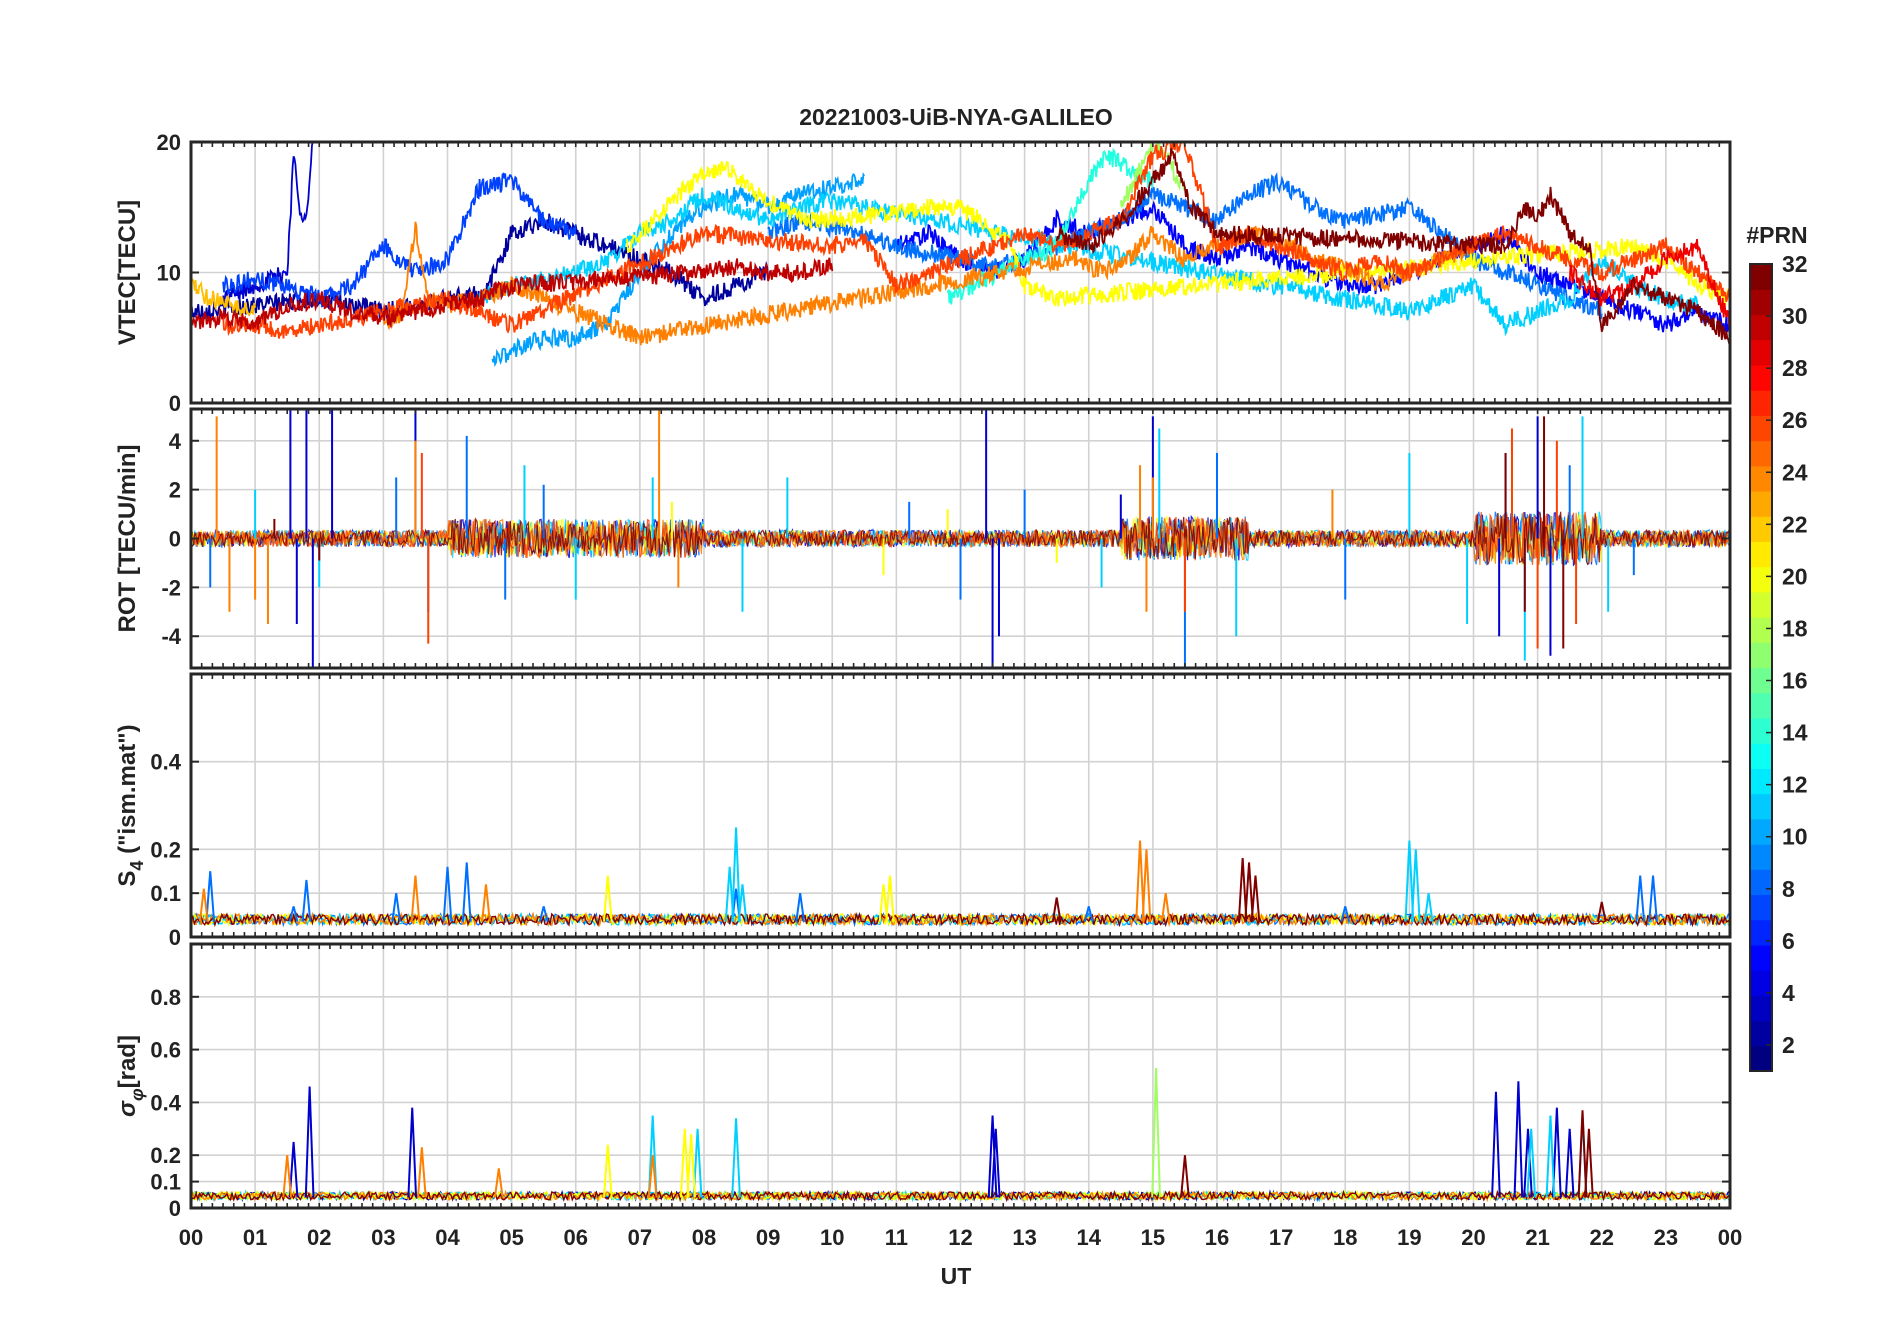 The image size is (1902, 1330). I want to click on colorbar-tick-label: 22, so click(1795, 524).